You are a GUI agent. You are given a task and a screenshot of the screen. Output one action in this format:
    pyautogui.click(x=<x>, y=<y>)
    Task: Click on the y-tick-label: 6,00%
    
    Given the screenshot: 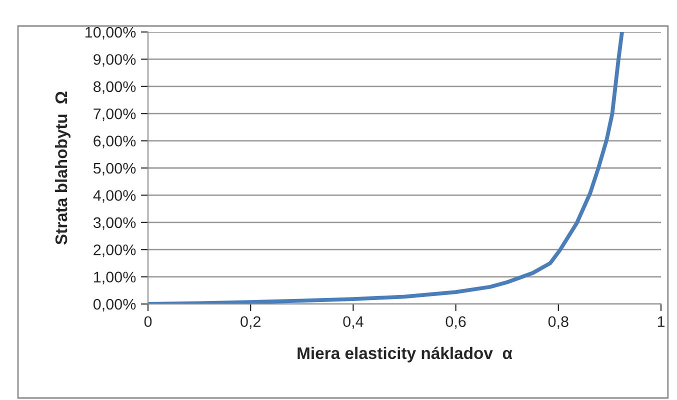 What is the action you would take?
    pyautogui.click(x=115, y=142)
    